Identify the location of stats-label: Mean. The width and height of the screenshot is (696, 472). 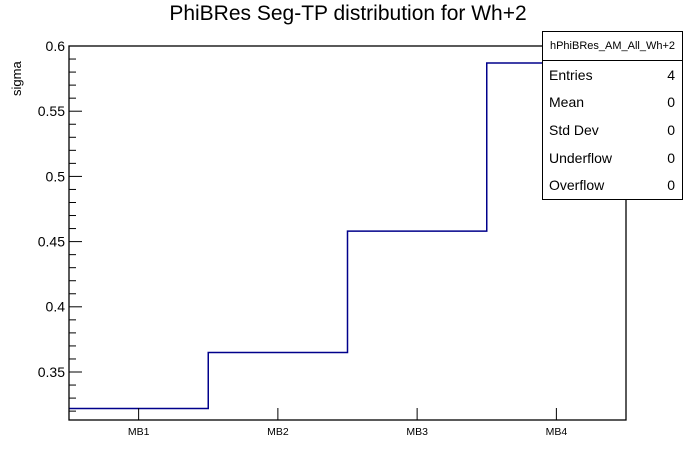
(567, 102).